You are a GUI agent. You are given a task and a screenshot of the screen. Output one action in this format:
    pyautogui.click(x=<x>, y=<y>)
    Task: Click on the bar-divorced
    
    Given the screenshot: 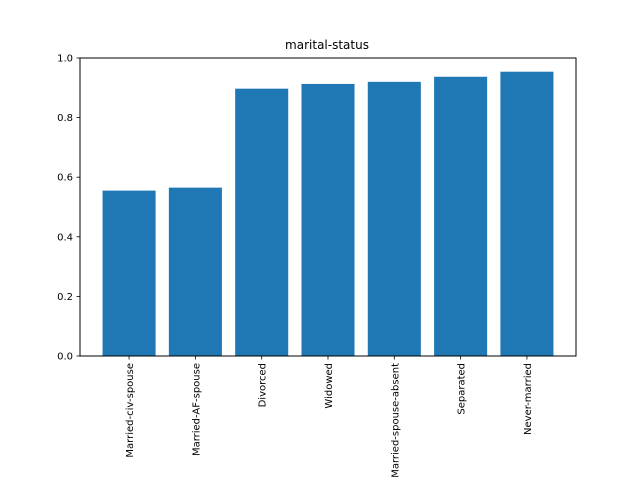 What is the action you would take?
    pyautogui.click(x=262, y=222)
    